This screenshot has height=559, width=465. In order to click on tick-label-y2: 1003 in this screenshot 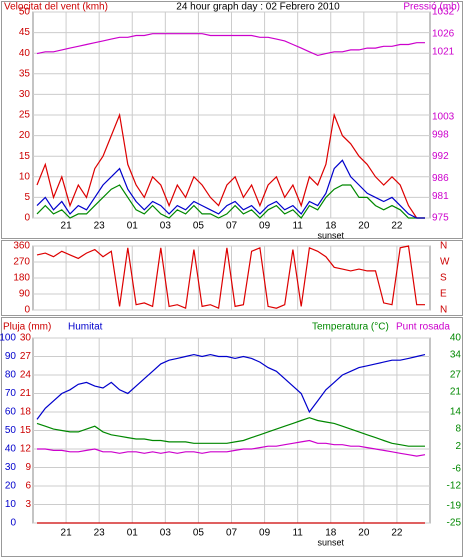, I will do `click(443, 116)`.